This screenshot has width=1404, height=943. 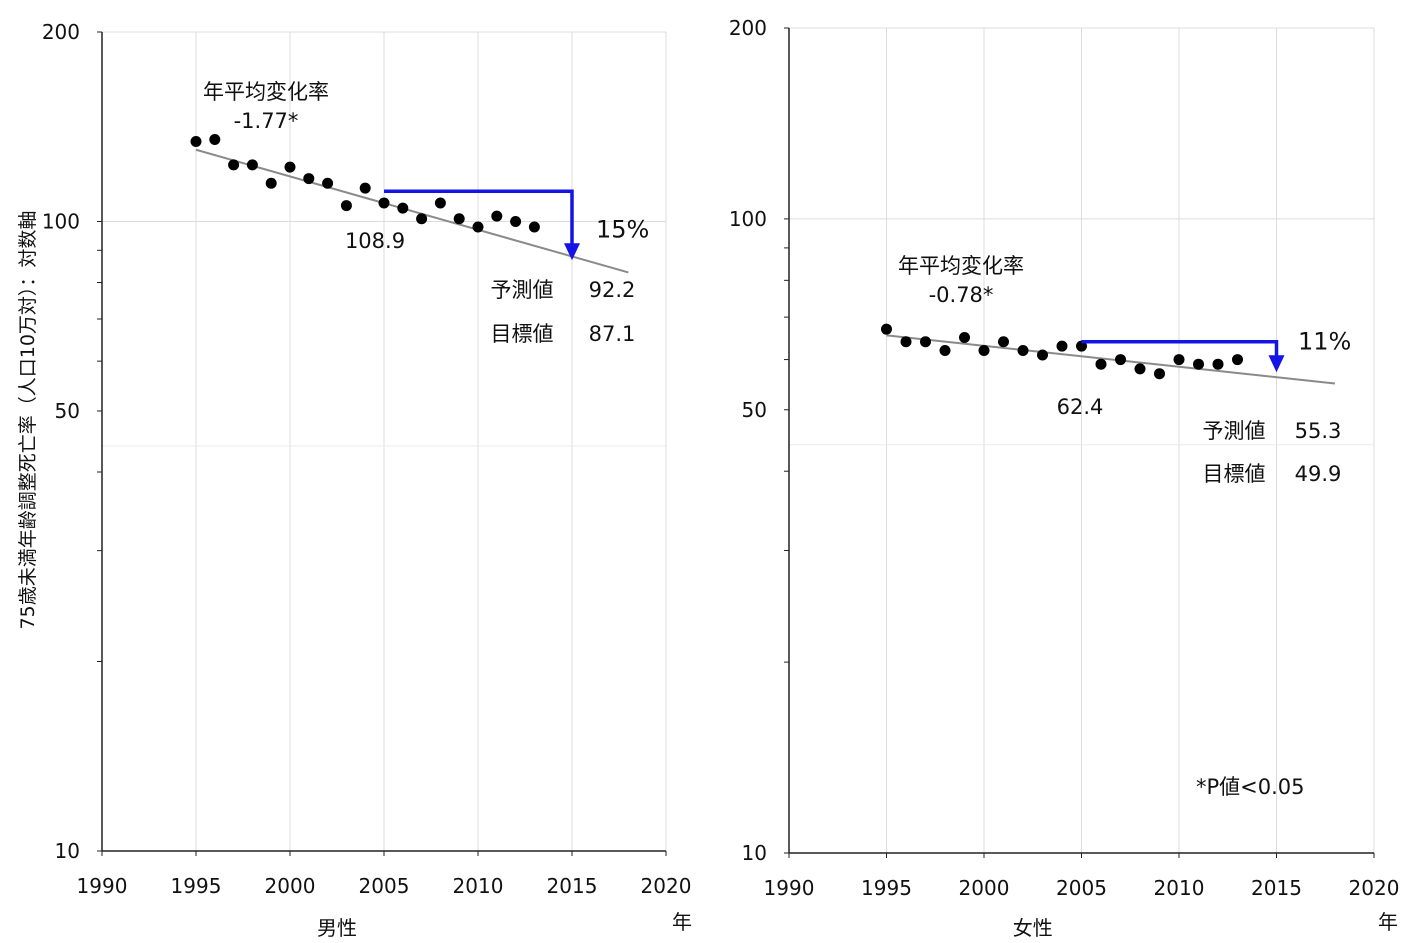 I want to click on panel-label: 女性, so click(x=1033, y=928).